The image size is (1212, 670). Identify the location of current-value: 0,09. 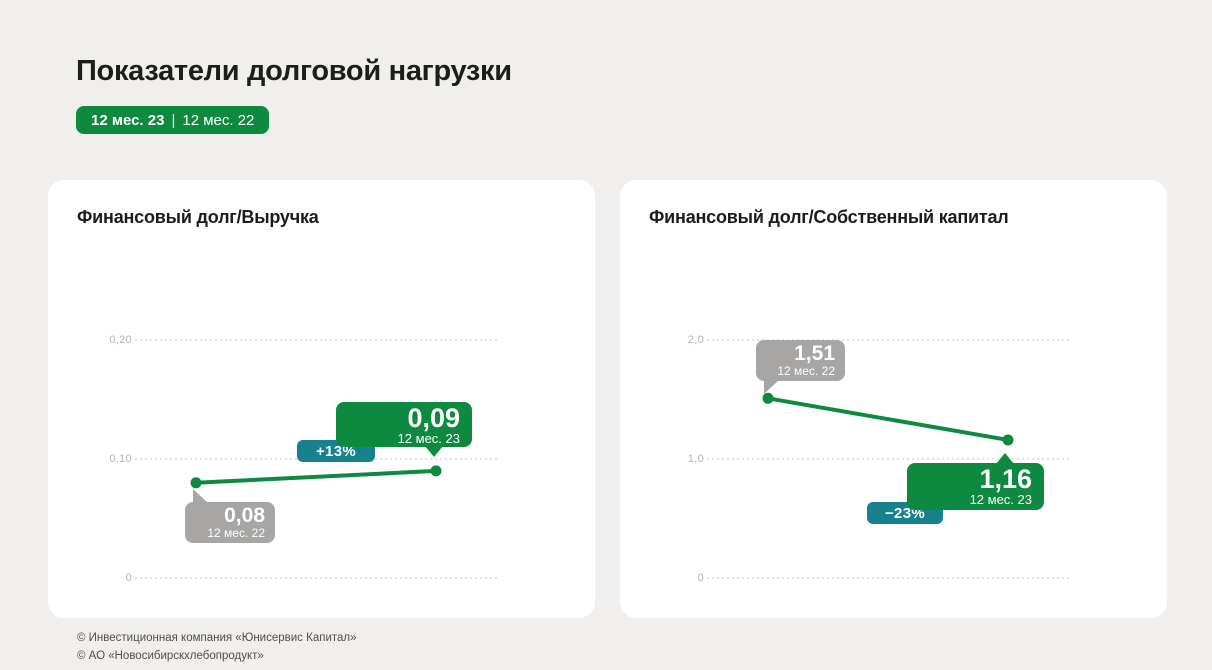
(433, 418).